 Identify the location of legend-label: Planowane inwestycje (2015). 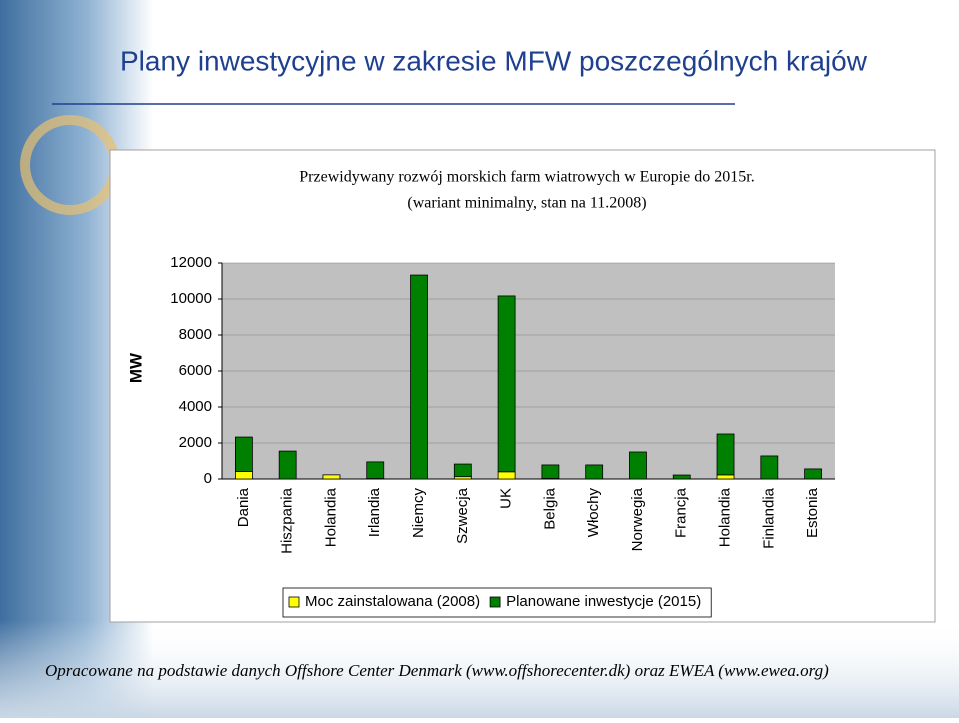
(603, 601).